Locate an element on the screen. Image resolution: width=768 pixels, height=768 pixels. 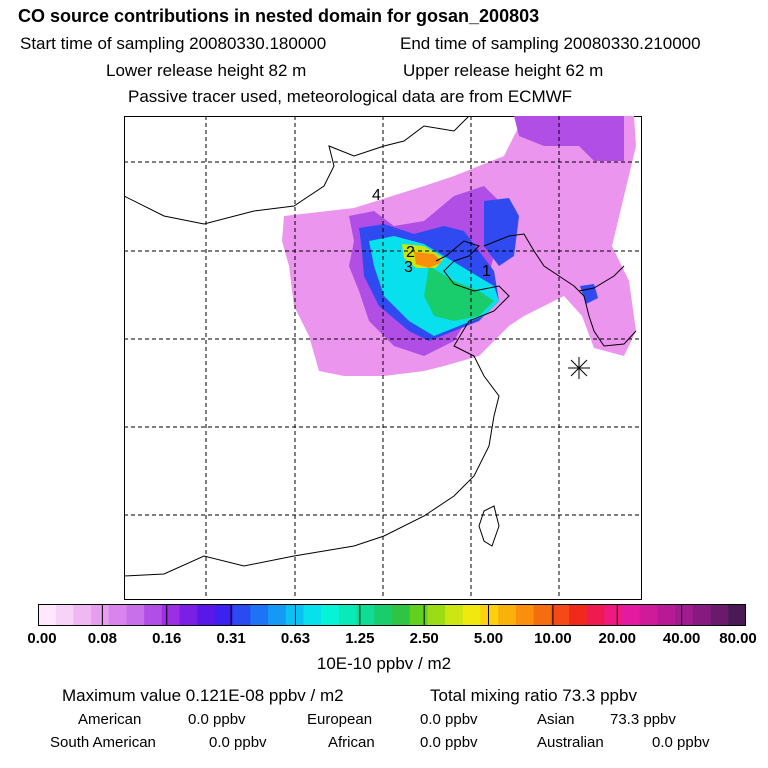
colorbar-tick-label: 1.25 is located at coordinates (360, 638).